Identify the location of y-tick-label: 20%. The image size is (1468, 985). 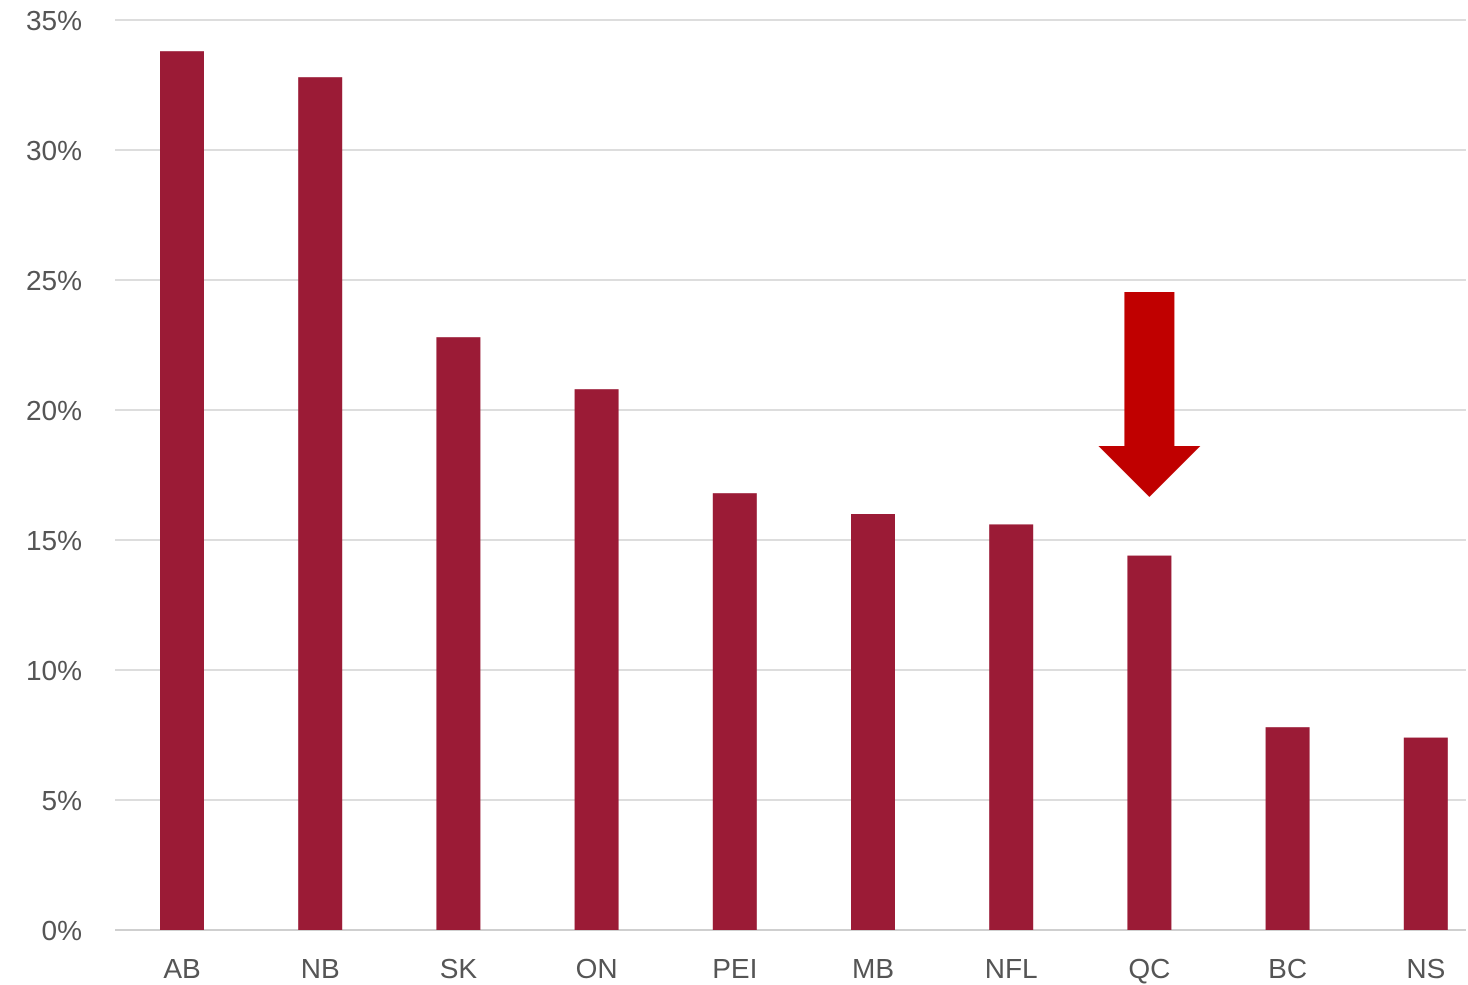
(54, 410).